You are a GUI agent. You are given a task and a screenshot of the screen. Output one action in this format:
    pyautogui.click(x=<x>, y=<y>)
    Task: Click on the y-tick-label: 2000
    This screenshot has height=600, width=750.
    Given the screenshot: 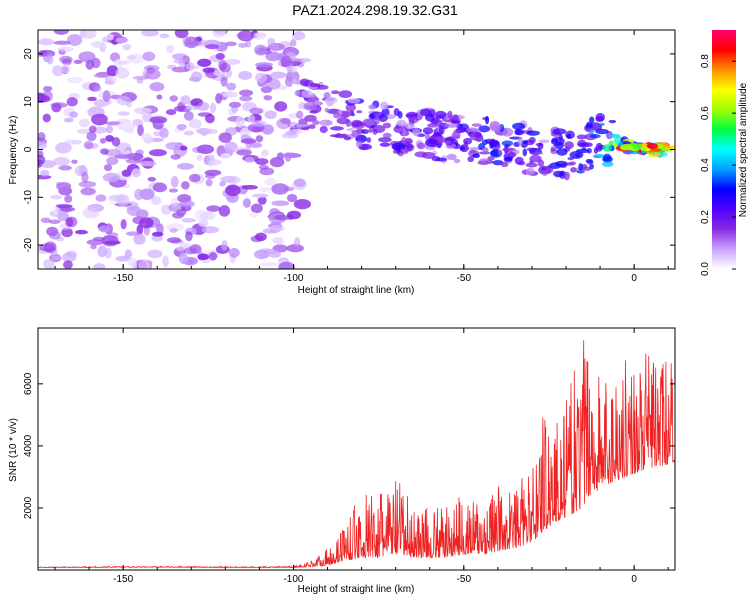 What is the action you would take?
    pyautogui.click(x=28, y=507)
    